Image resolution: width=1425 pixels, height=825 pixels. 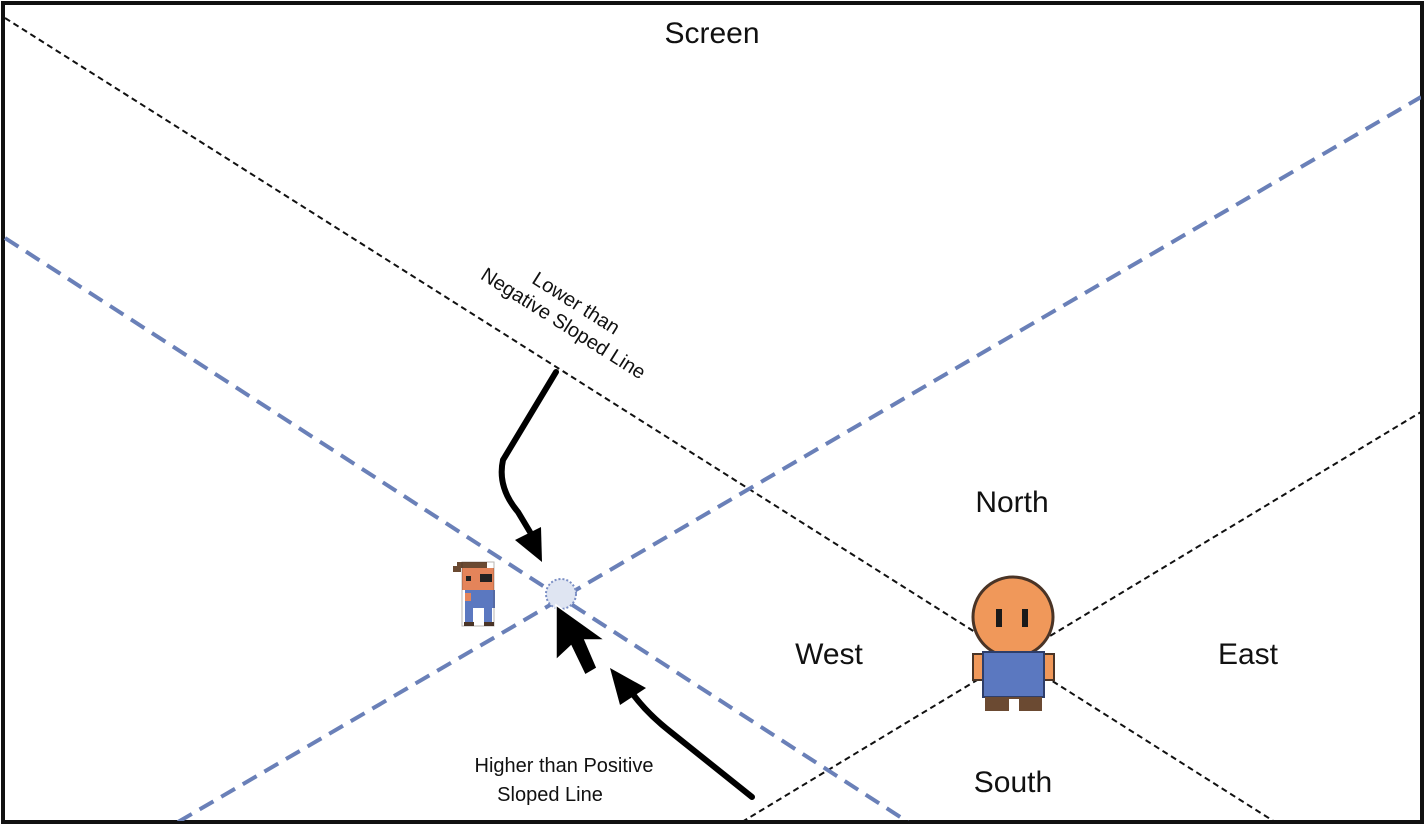 I want to click on higher-than-line1: Higher than Positive, so click(x=564, y=766).